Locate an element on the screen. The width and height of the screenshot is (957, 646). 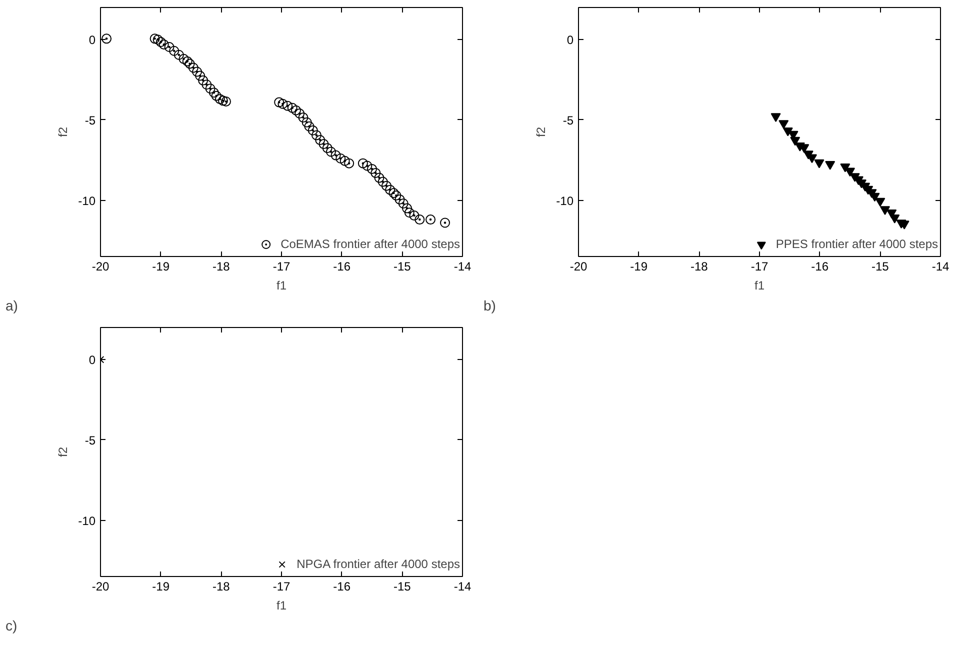
text: a) is located at coordinates (12, 306).